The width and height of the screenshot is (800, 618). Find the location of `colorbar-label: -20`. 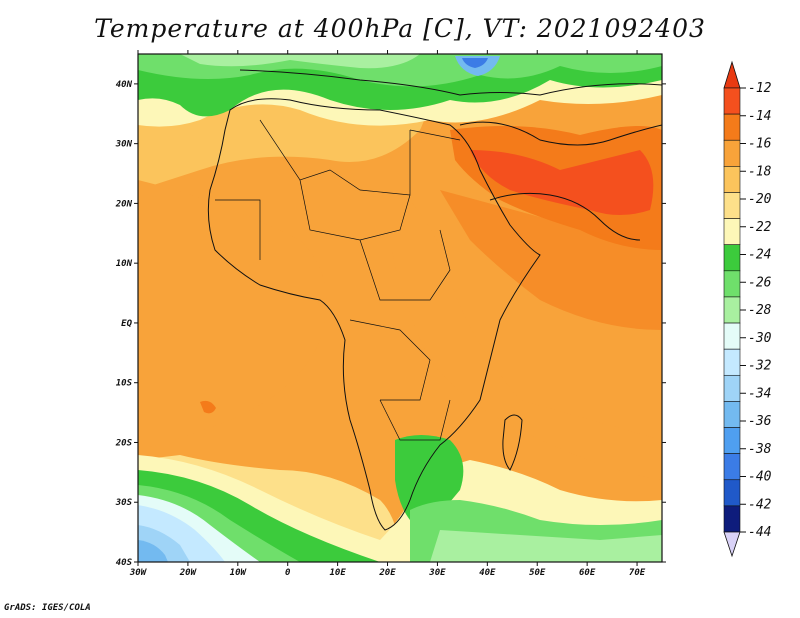

colorbar-label: -20 is located at coordinates (760, 199).